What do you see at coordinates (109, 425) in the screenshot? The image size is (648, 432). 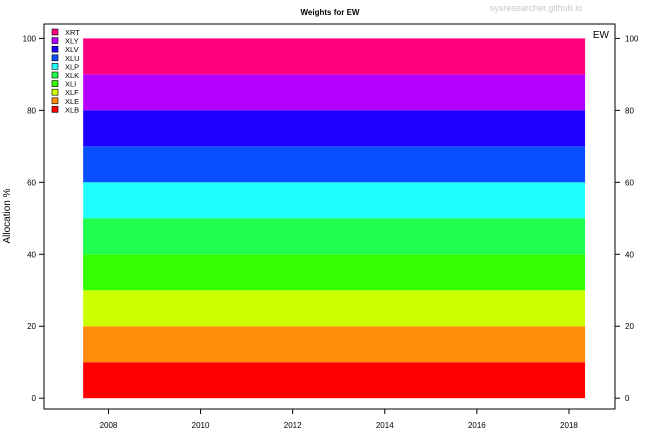 I see `x-tick-label: 2008` at bounding box center [109, 425].